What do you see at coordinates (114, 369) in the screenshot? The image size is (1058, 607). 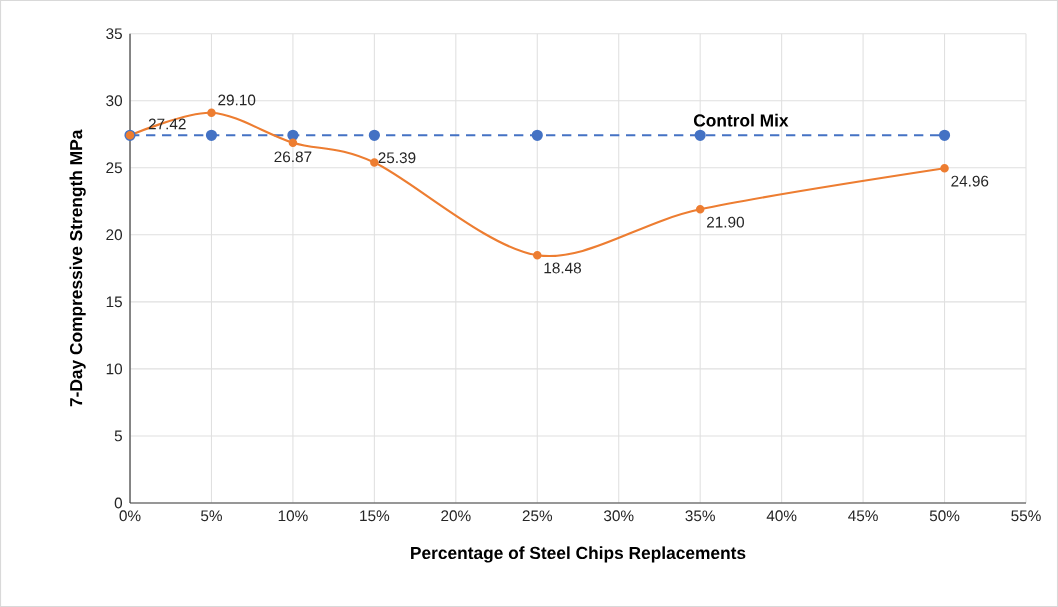 I see `y-tick-label: 10` at bounding box center [114, 369].